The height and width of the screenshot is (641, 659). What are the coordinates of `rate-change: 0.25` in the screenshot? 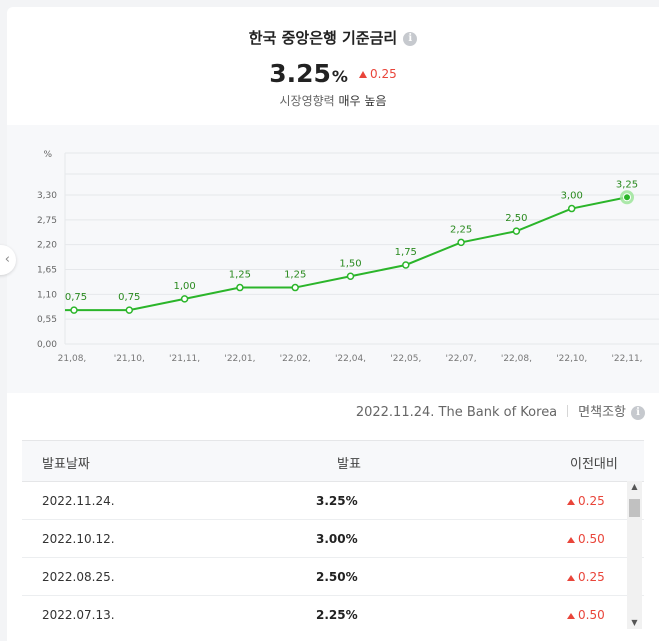 It's located at (378, 74).